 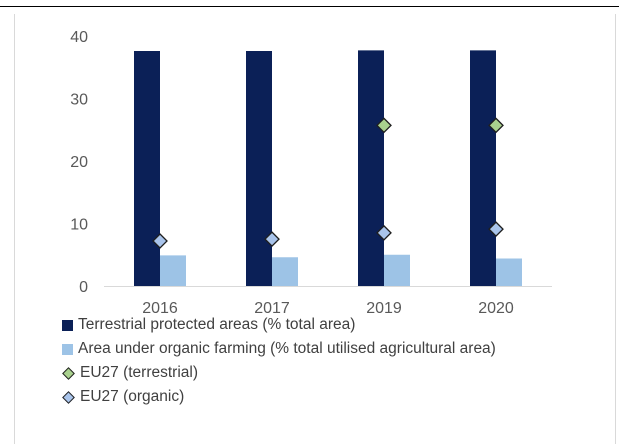 What do you see at coordinates (328, 308) in the screenshot?
I see `x-axis-tick-labels: 2016 2017 2019 2020` at bounding box center [328, 308].